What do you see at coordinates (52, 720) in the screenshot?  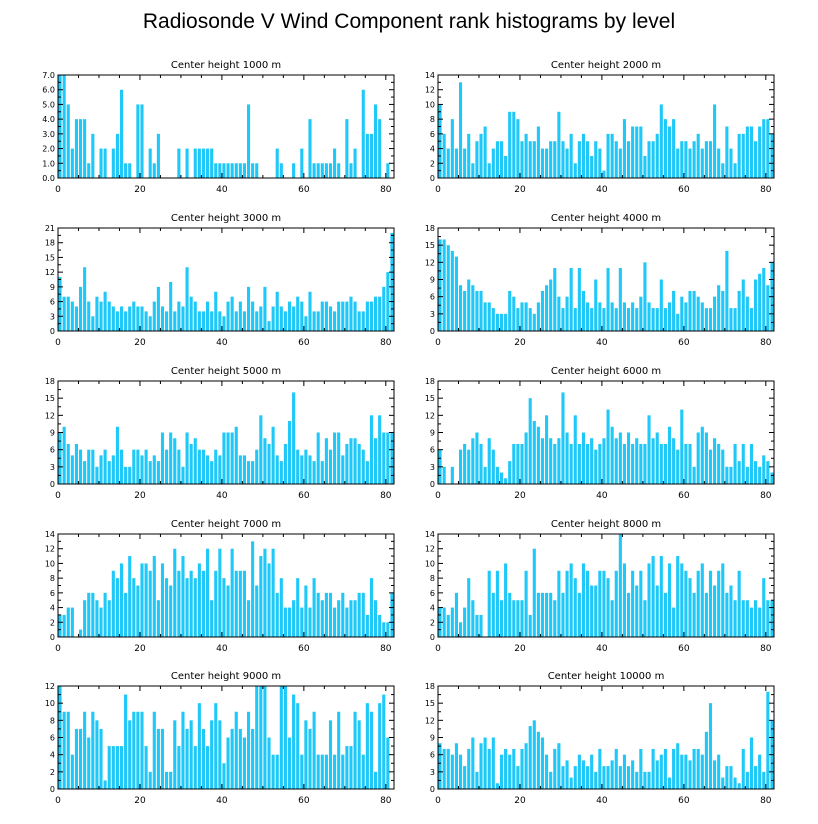 I see `y-tick-label: 8` at bounding box center [52, 720].